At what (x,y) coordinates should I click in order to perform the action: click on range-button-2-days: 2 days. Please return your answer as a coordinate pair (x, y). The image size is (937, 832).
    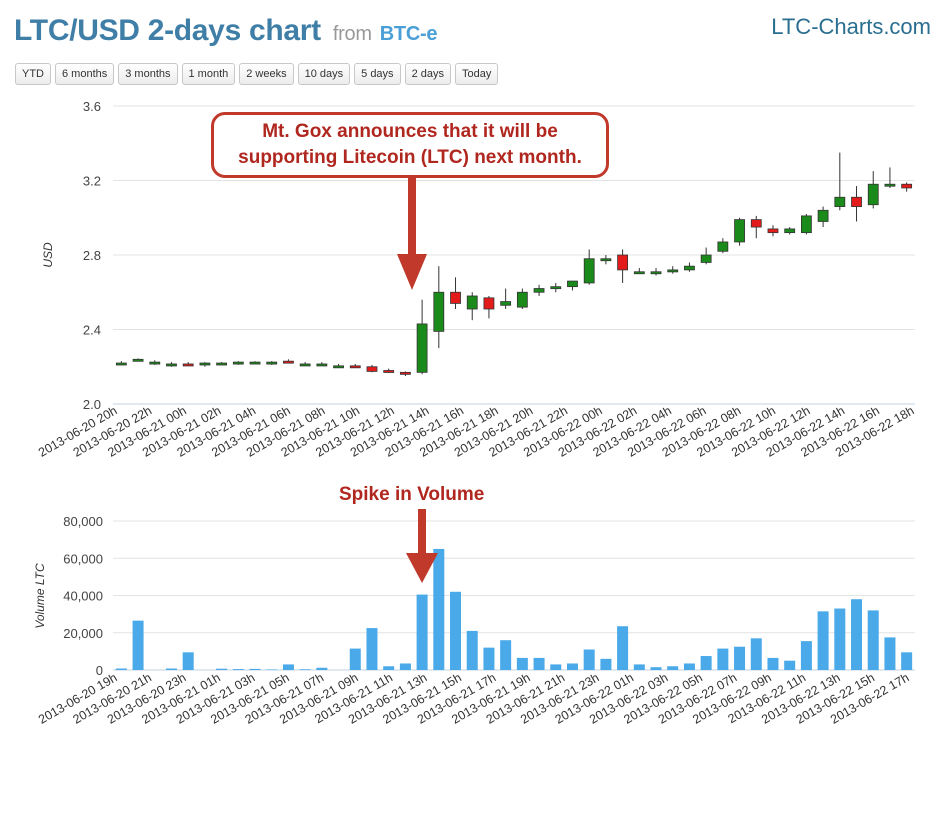
    Looking at the image, I should click on (427, 74).